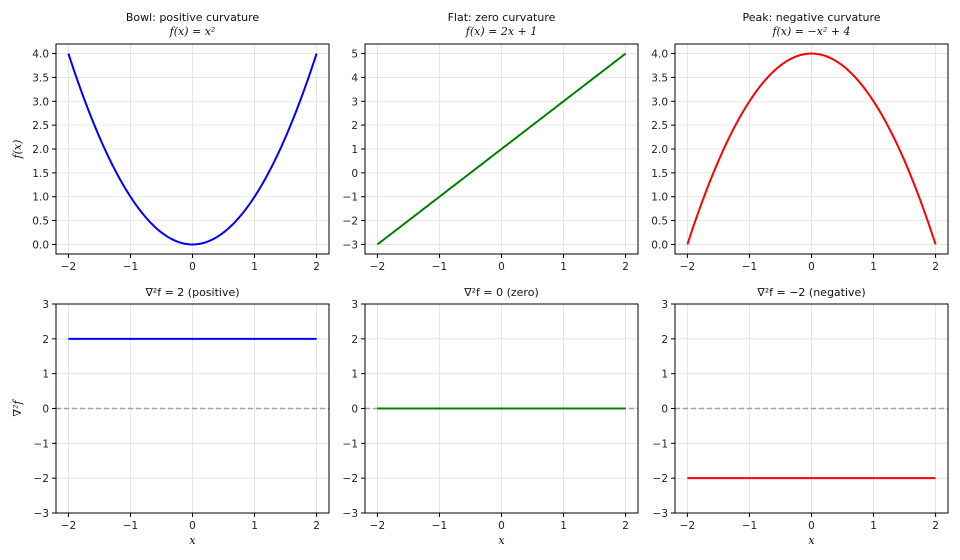  What do you see at coordinates (191, 292) in the screenshot?
I see `subplot-title: ∇²f = 2 (positive)` at bounding box center [191, 292].